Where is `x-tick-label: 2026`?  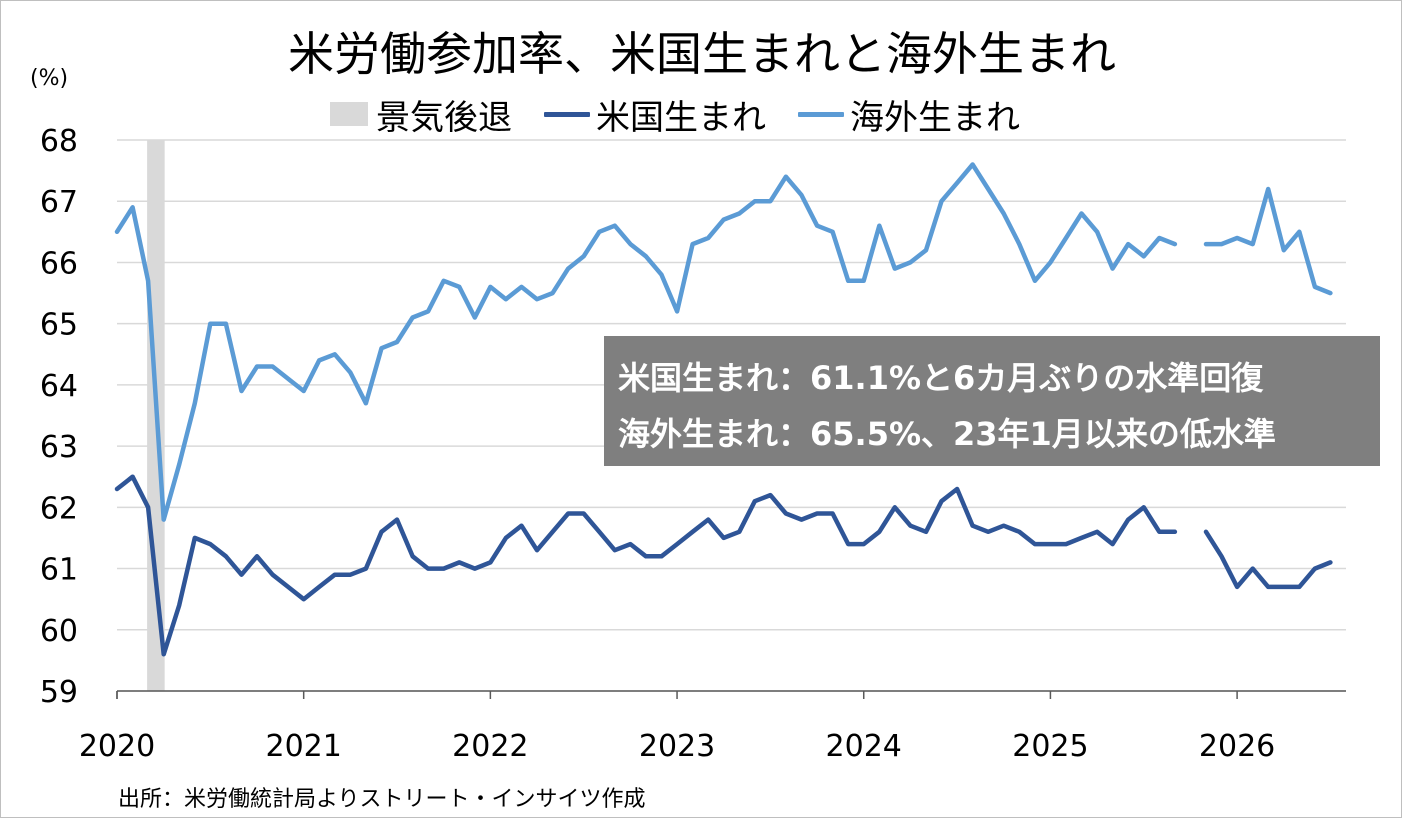 x-tick-label: 2026 is located at coordinates (1237, 746).